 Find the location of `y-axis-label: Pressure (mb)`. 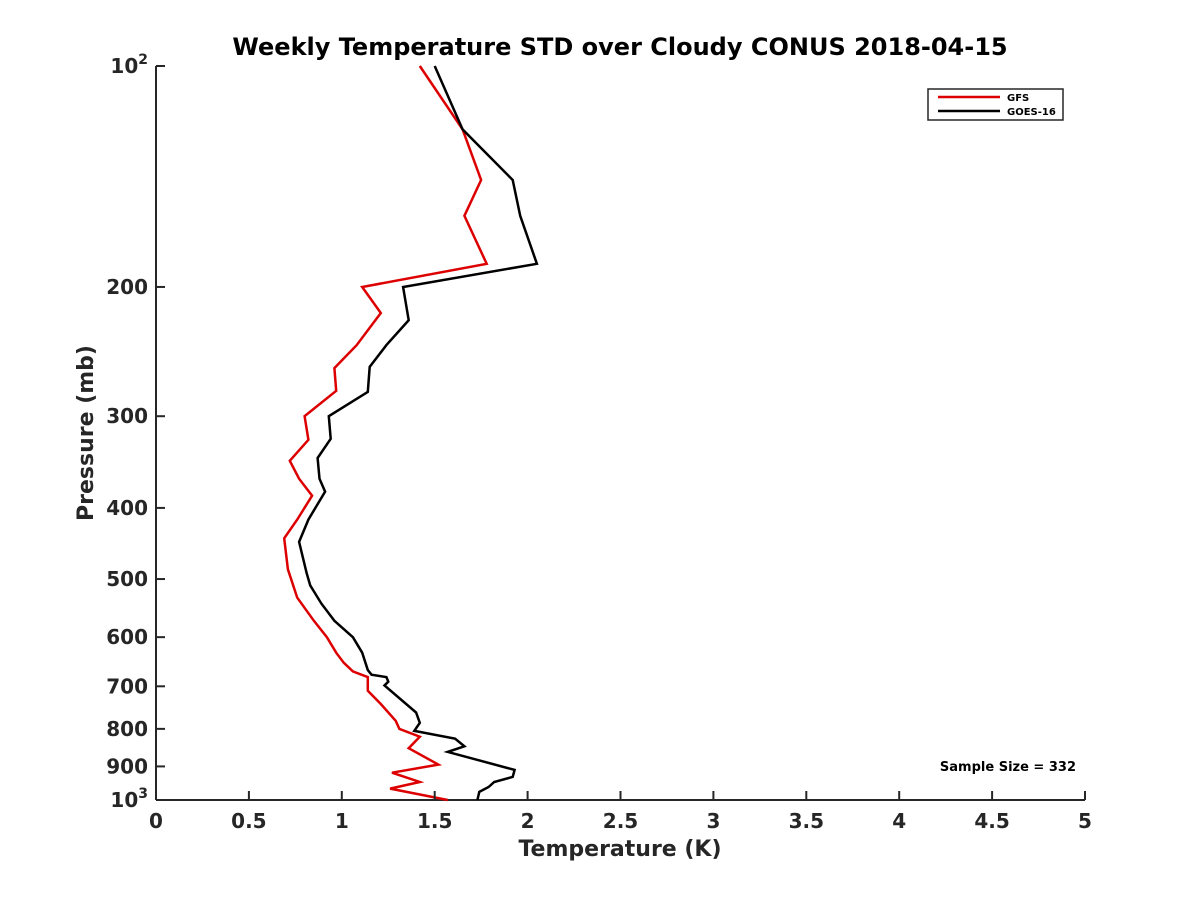

y-axis-label: Pressure (mb) is located at coordinates (86, 433).